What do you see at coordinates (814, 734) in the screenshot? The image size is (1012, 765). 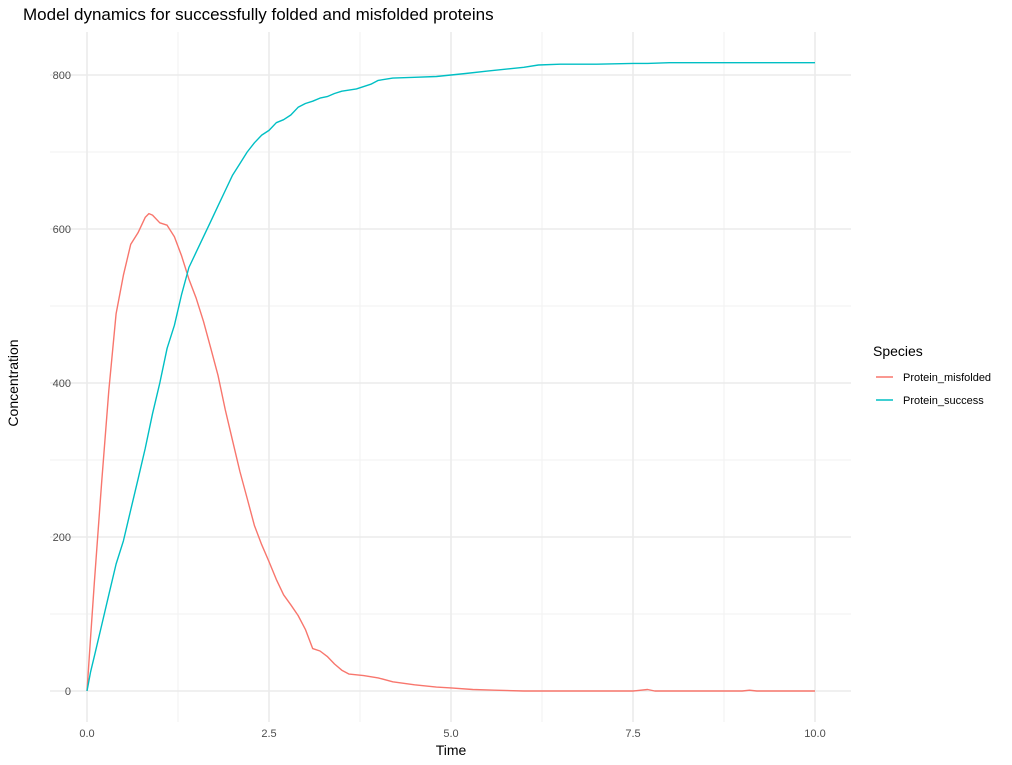 I see `x-tick-label: 10.0` at bounding box center [814, 734].